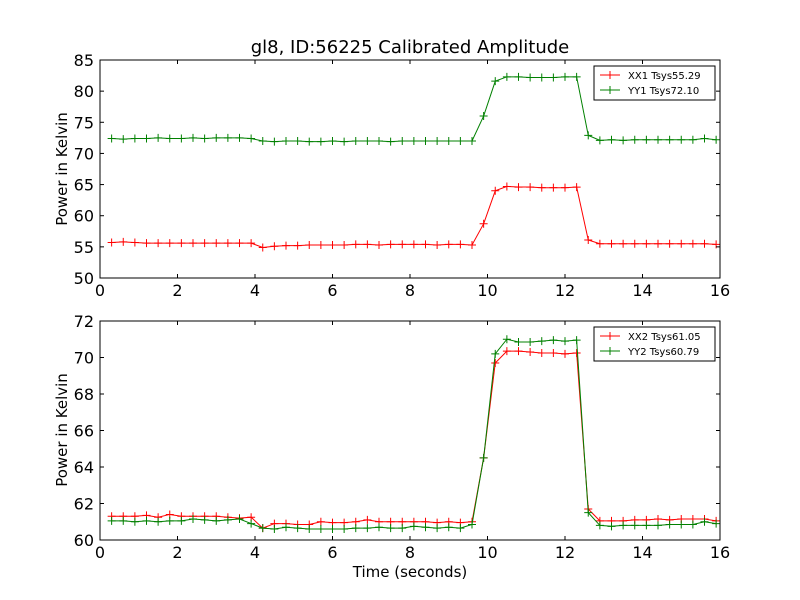 The width and height of the screenshot is (800, 600). I want to click on top-y-tick-label: 50, so click(84, 278).